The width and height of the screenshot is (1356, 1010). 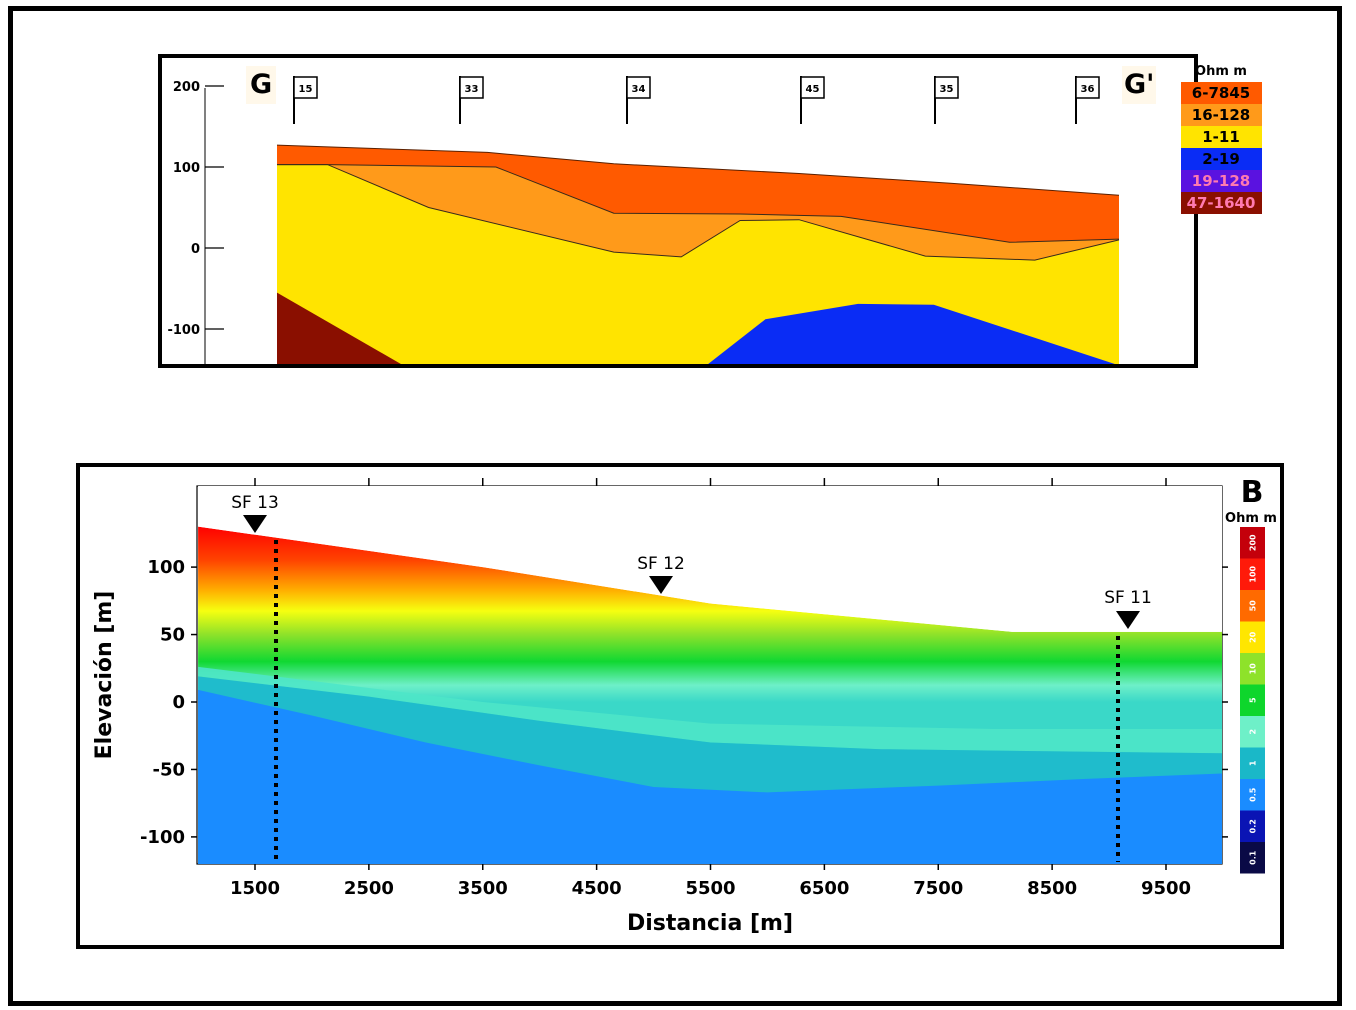 I want to click on well-label: SF 13, so click(x=255, y=503).